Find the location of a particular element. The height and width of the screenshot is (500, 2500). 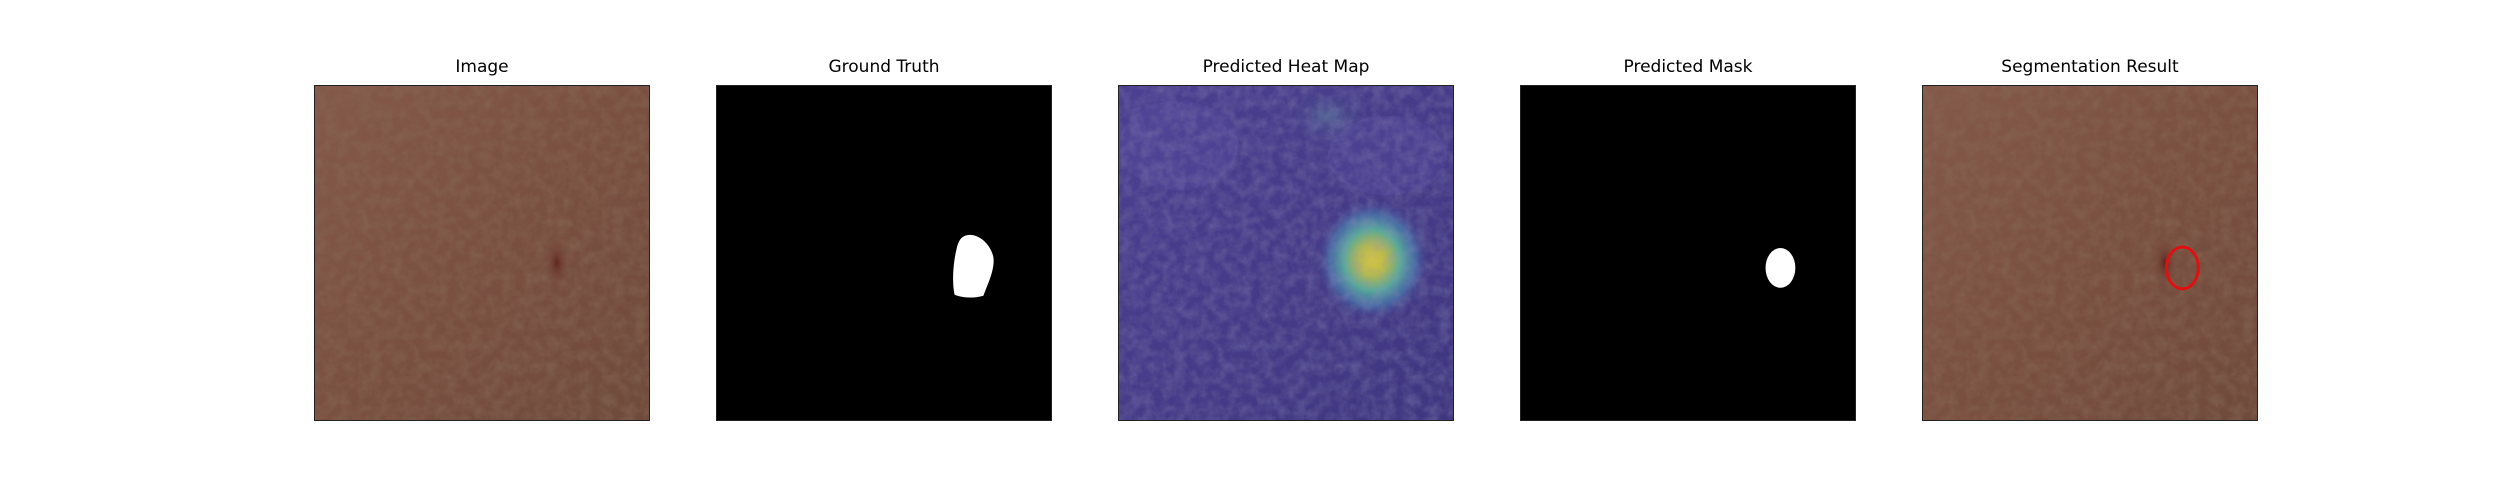

ground-truth-region is located at coordinates (973, 266).